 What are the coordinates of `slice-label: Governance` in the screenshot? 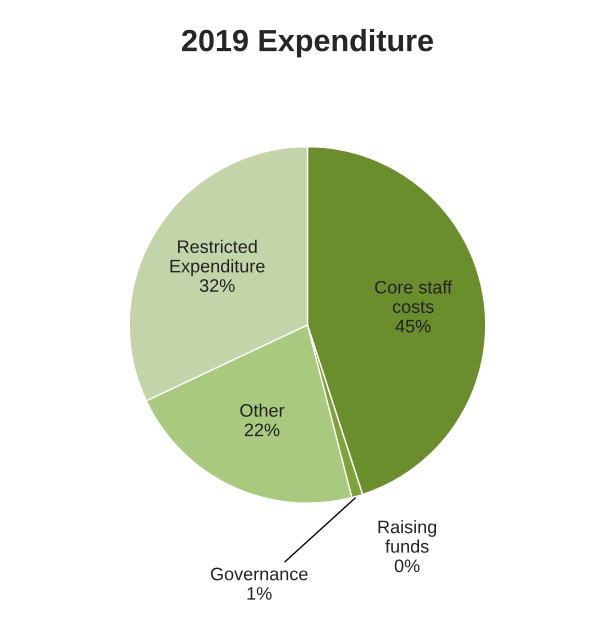 It's located at (259, 574).